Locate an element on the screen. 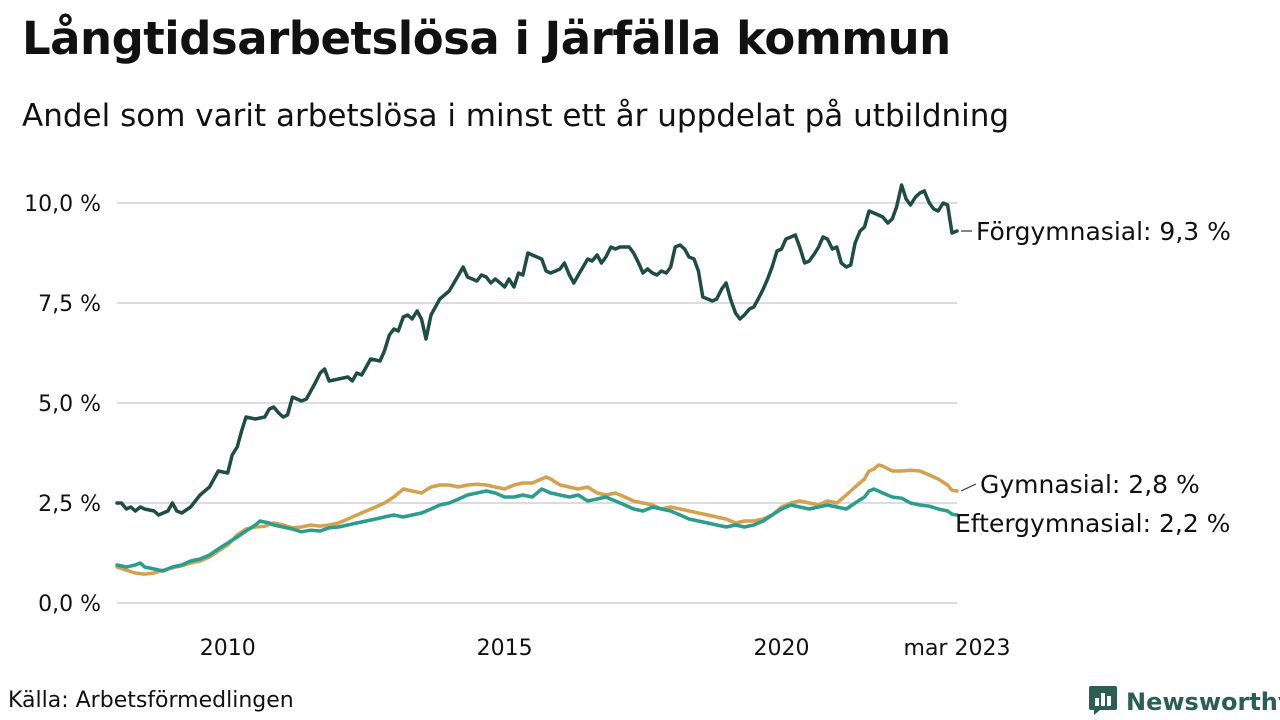  y-axis-tick-labels: 0,0 % 2,5 % 5,0 % 7,5 % 10,0 % is located at coordinates (62, 404).